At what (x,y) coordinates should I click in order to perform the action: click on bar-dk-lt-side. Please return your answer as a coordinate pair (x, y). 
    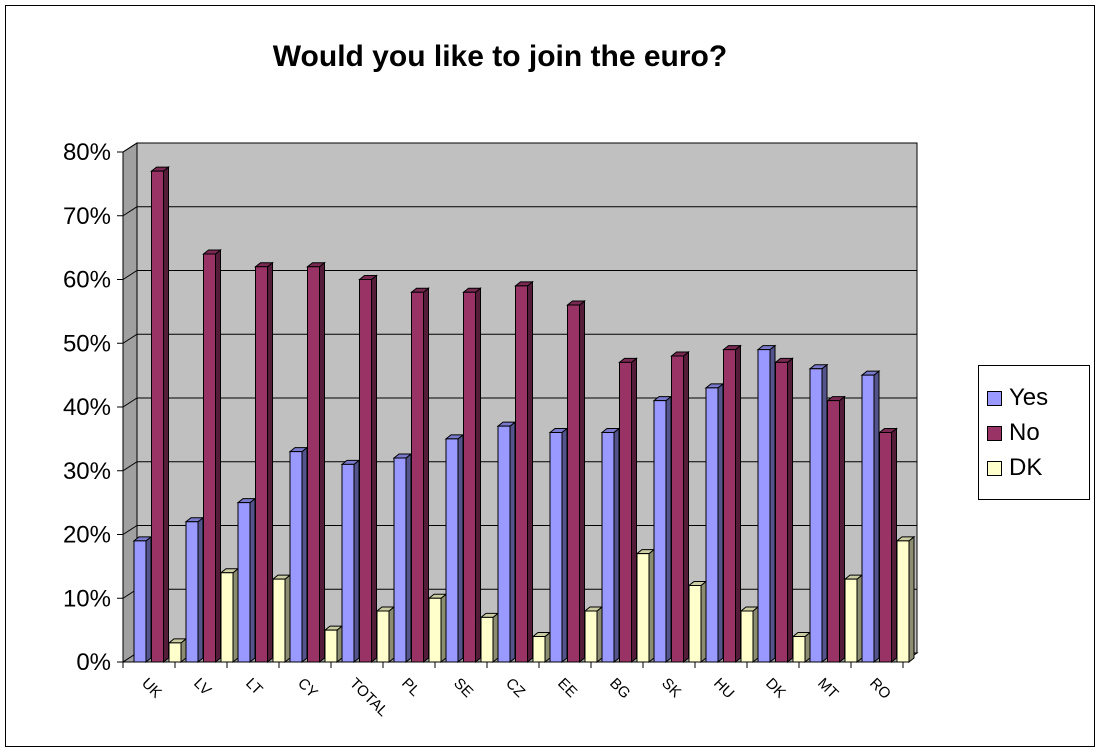
    Looking at the image, I should click on (287, 619).